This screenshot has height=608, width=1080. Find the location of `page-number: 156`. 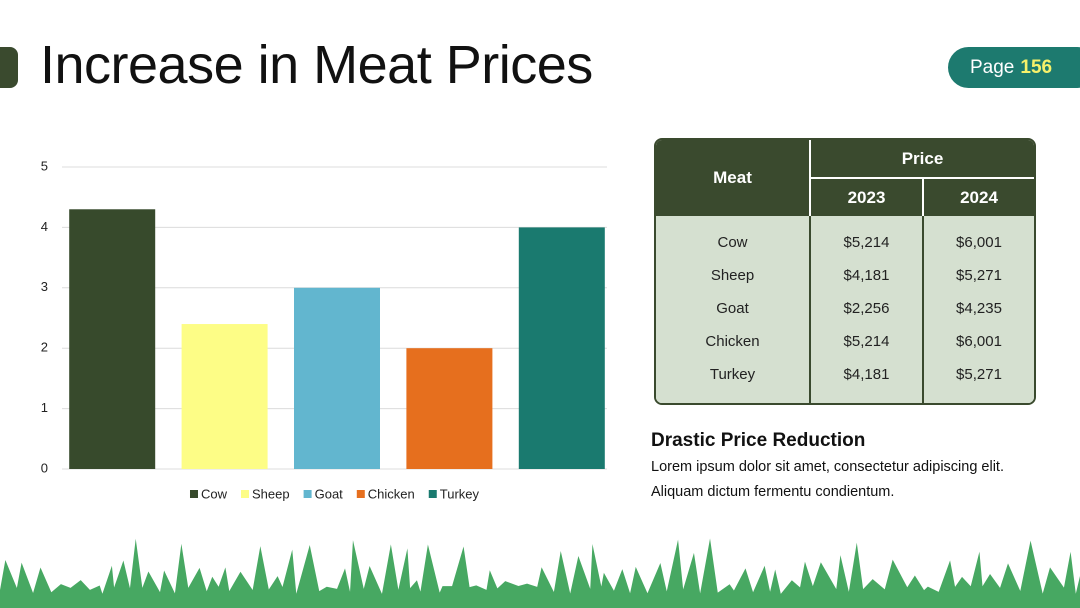

page-number: 156 is located at coordinates (1036, 67).